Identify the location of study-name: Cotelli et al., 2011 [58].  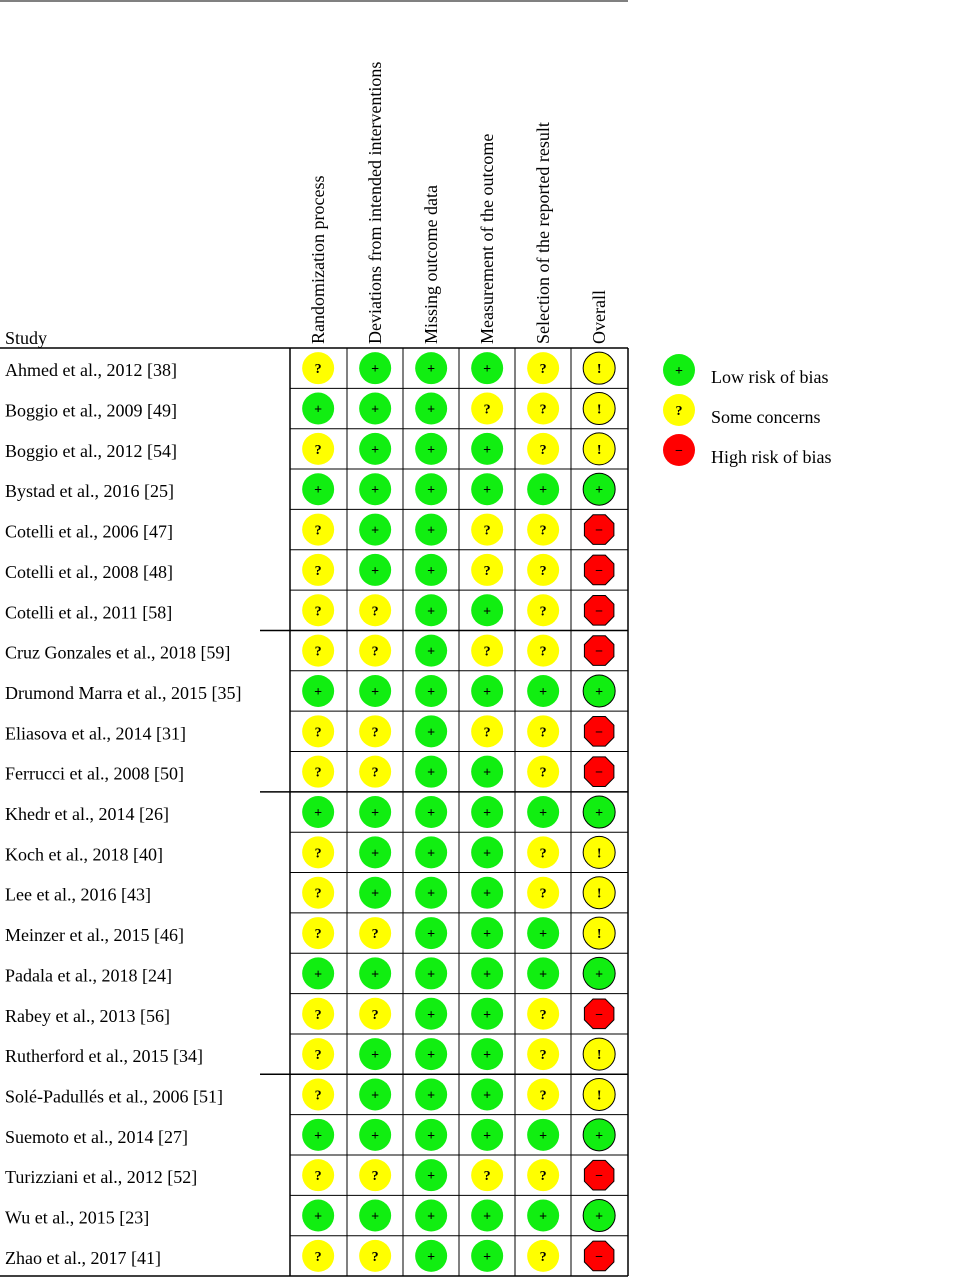
(88, 612).